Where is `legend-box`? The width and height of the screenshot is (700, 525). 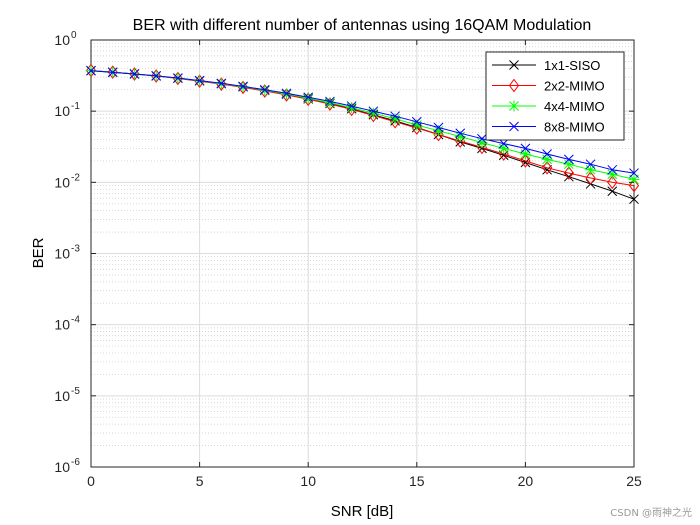
legend-box is located at coordinates (555, 96).